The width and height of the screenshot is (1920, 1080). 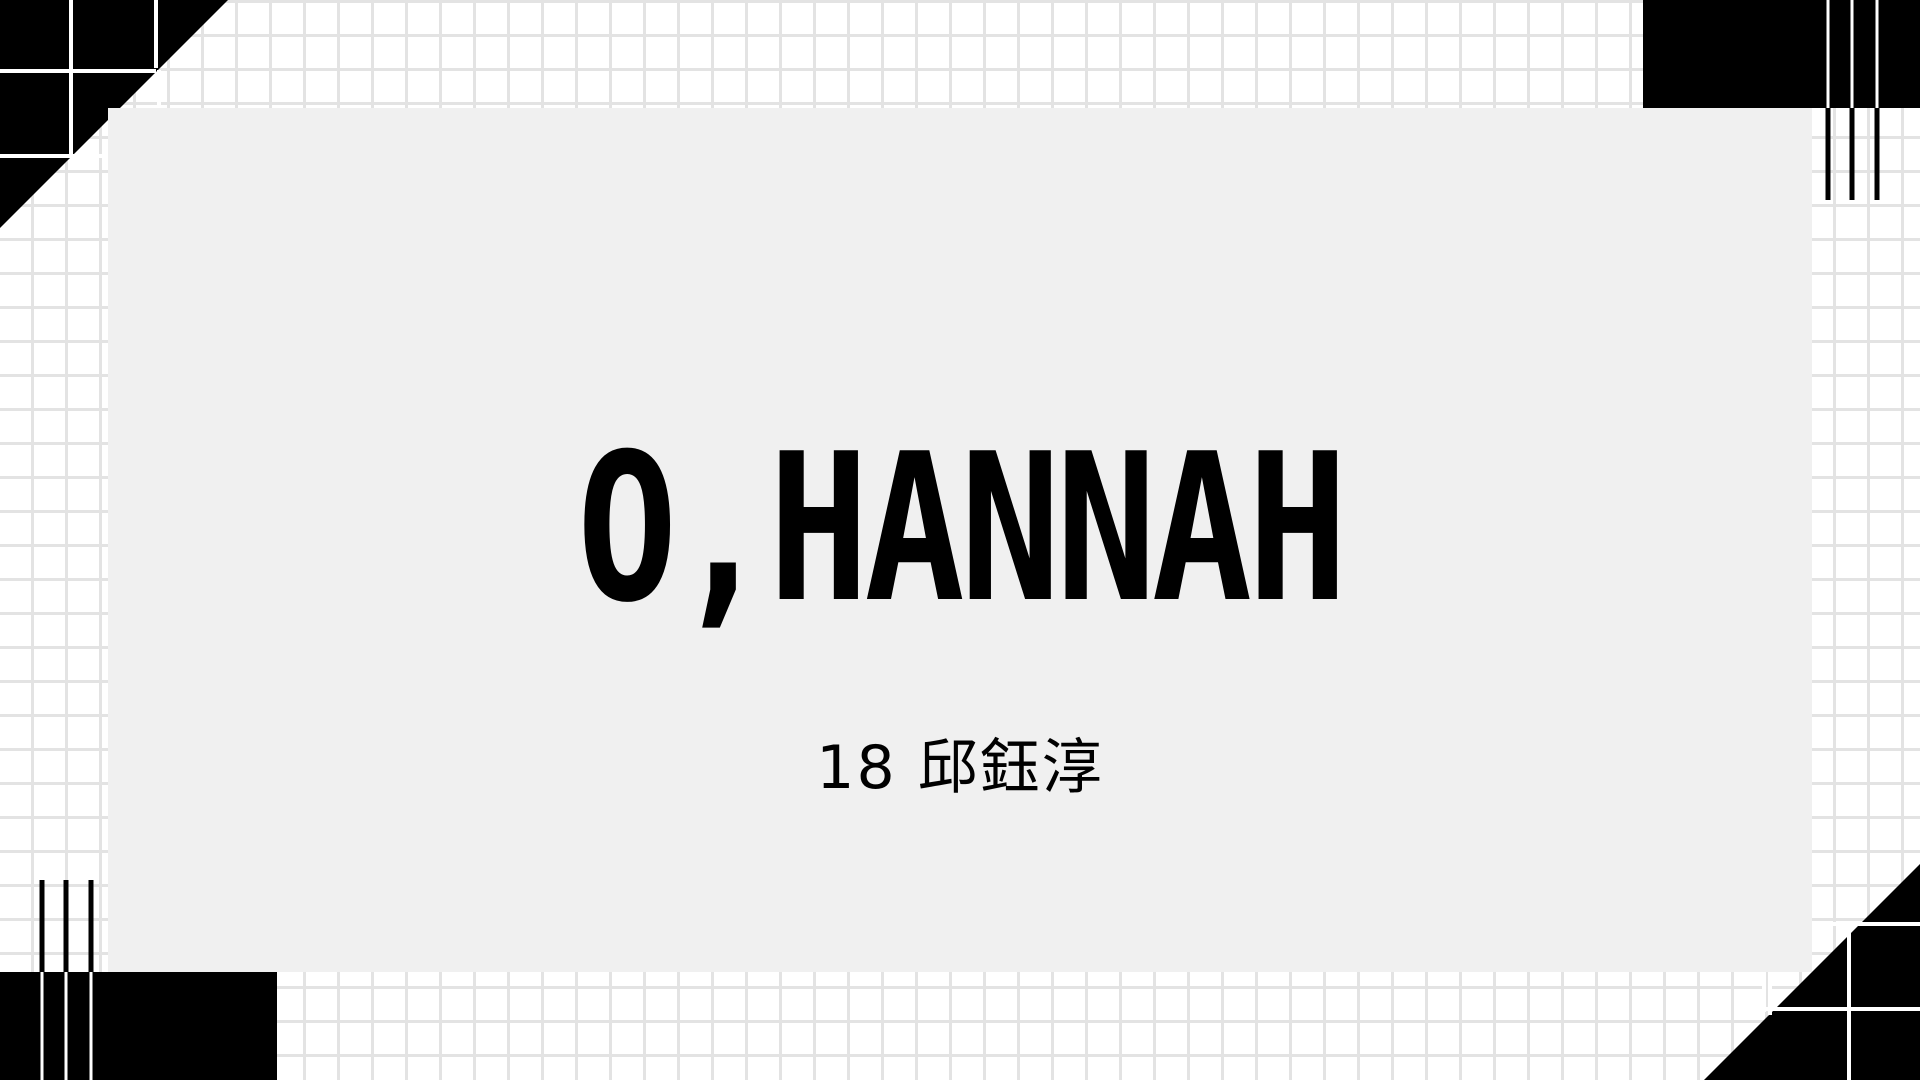 I want to click on corner-decoration-bottom-left, so click(x=138, y=980).